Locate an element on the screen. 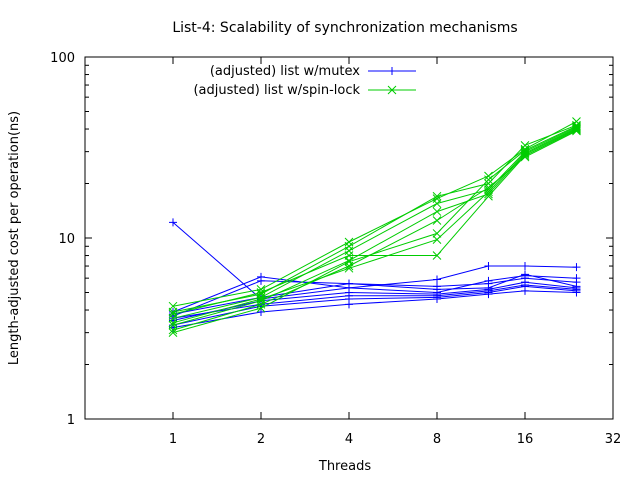  legend-label-spinlock: (adjusted) list w/spin-lock is located at coordinates (276, 90).